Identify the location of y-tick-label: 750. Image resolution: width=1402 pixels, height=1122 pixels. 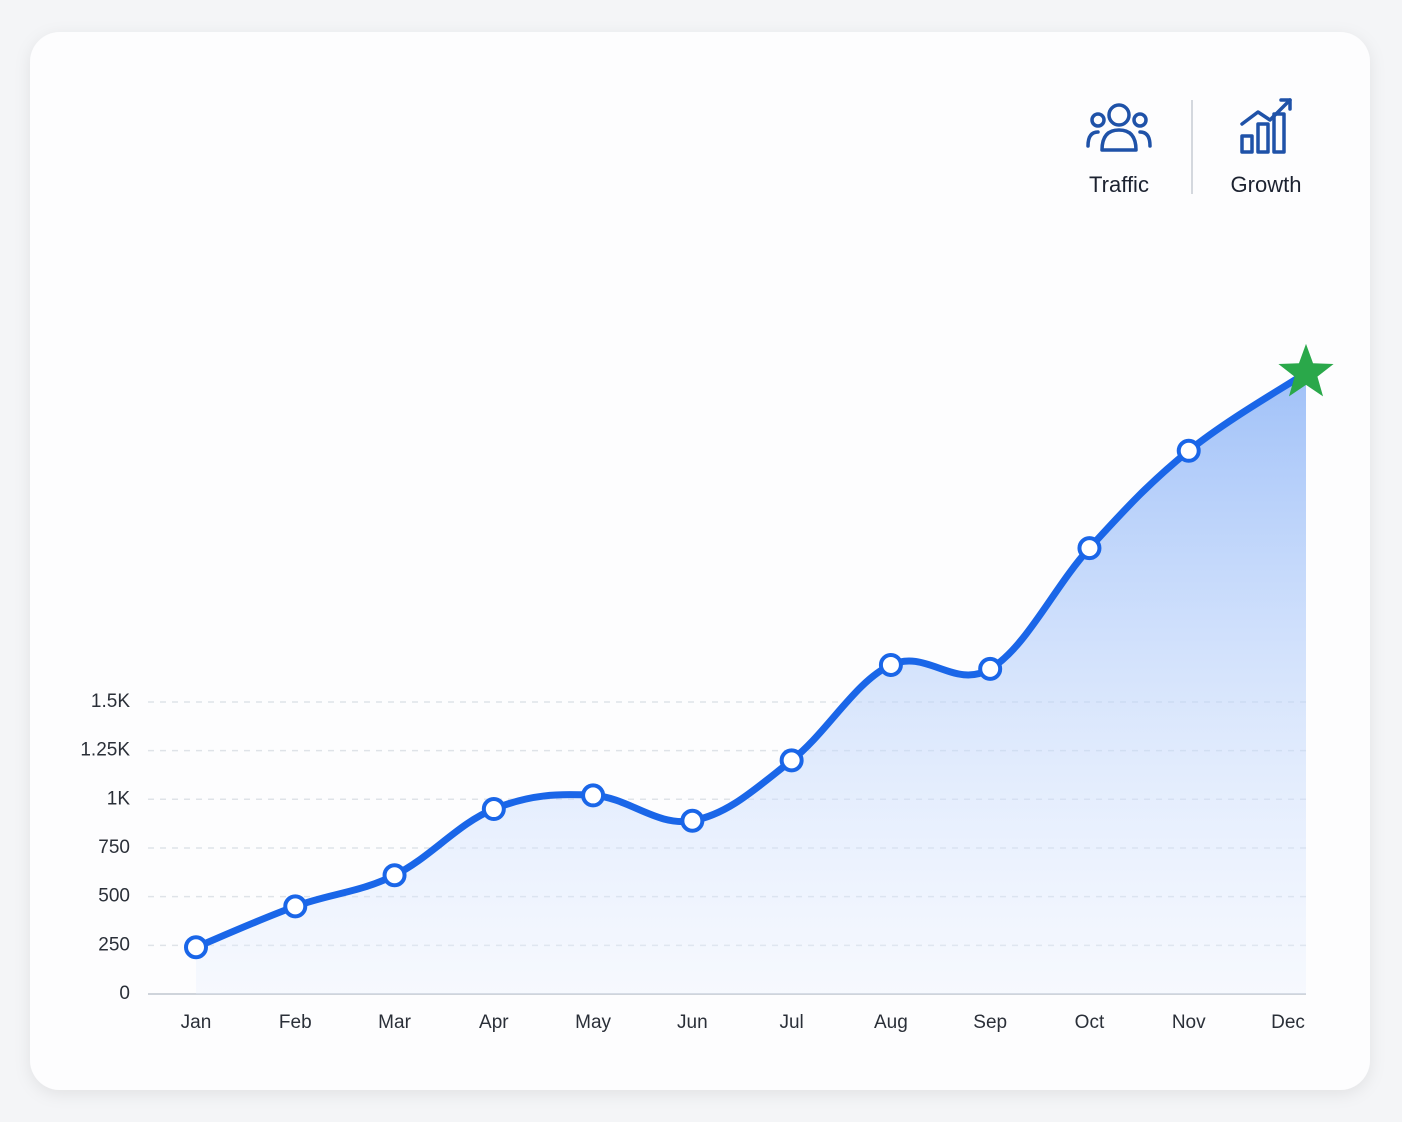
(114, 847).